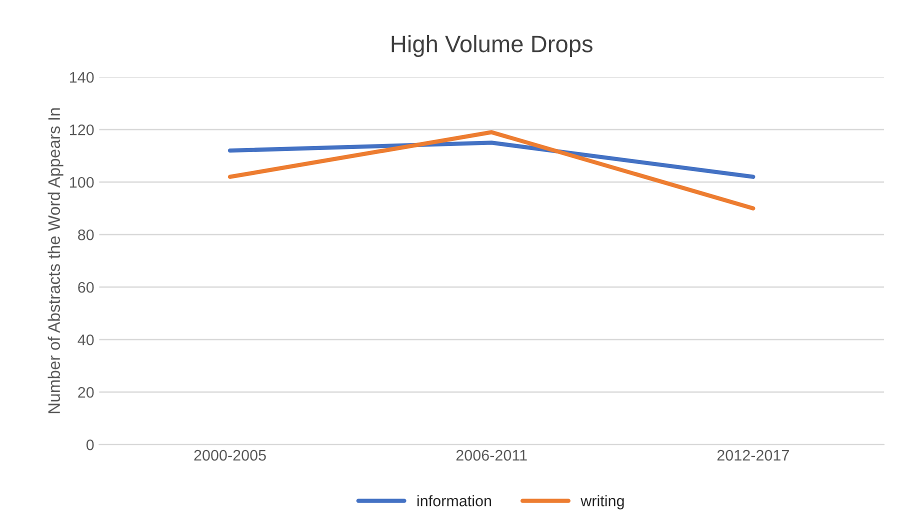  What do you see at coordinates (56, 261) in the screenshot?
I see `y-axis-title: Number of Abstracts the Word Appears In` at bounding box center [56, 261].